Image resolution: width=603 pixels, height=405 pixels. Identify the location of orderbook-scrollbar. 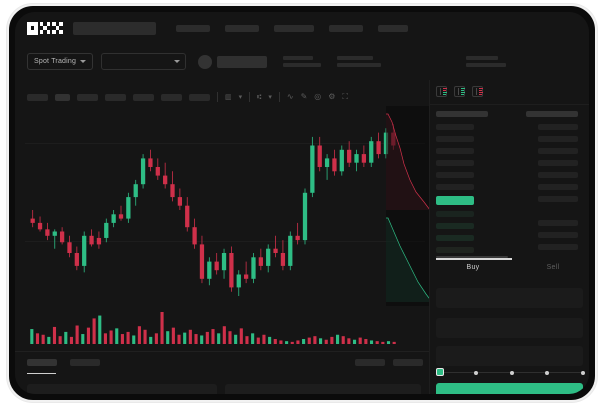
(472, 257).